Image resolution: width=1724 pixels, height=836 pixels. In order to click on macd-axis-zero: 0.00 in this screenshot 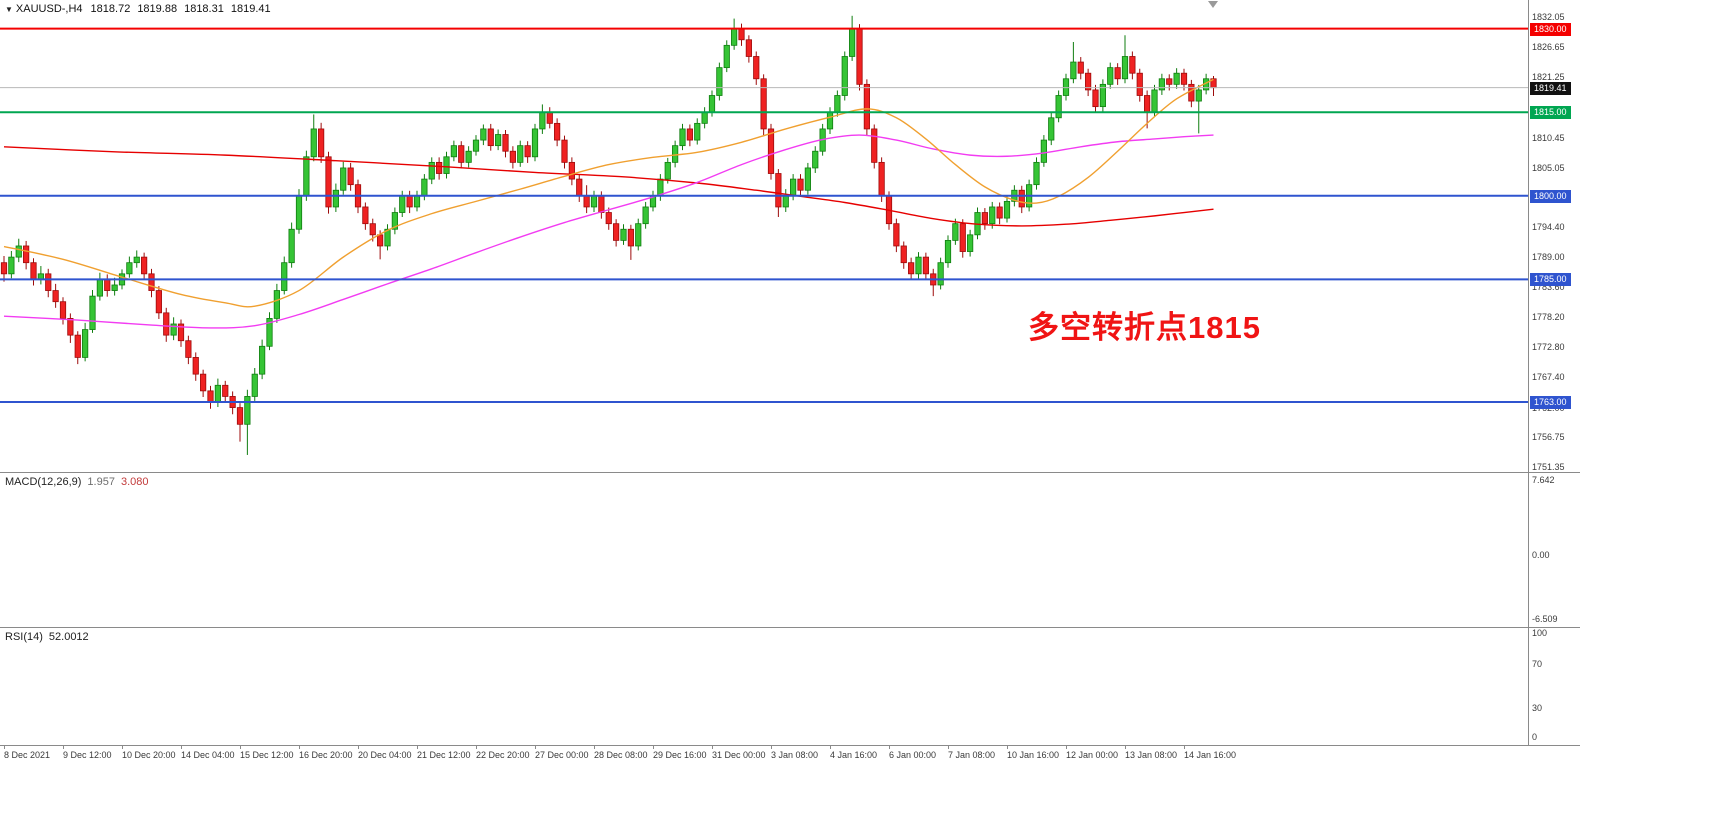, I will do `click(1541, 555)`.